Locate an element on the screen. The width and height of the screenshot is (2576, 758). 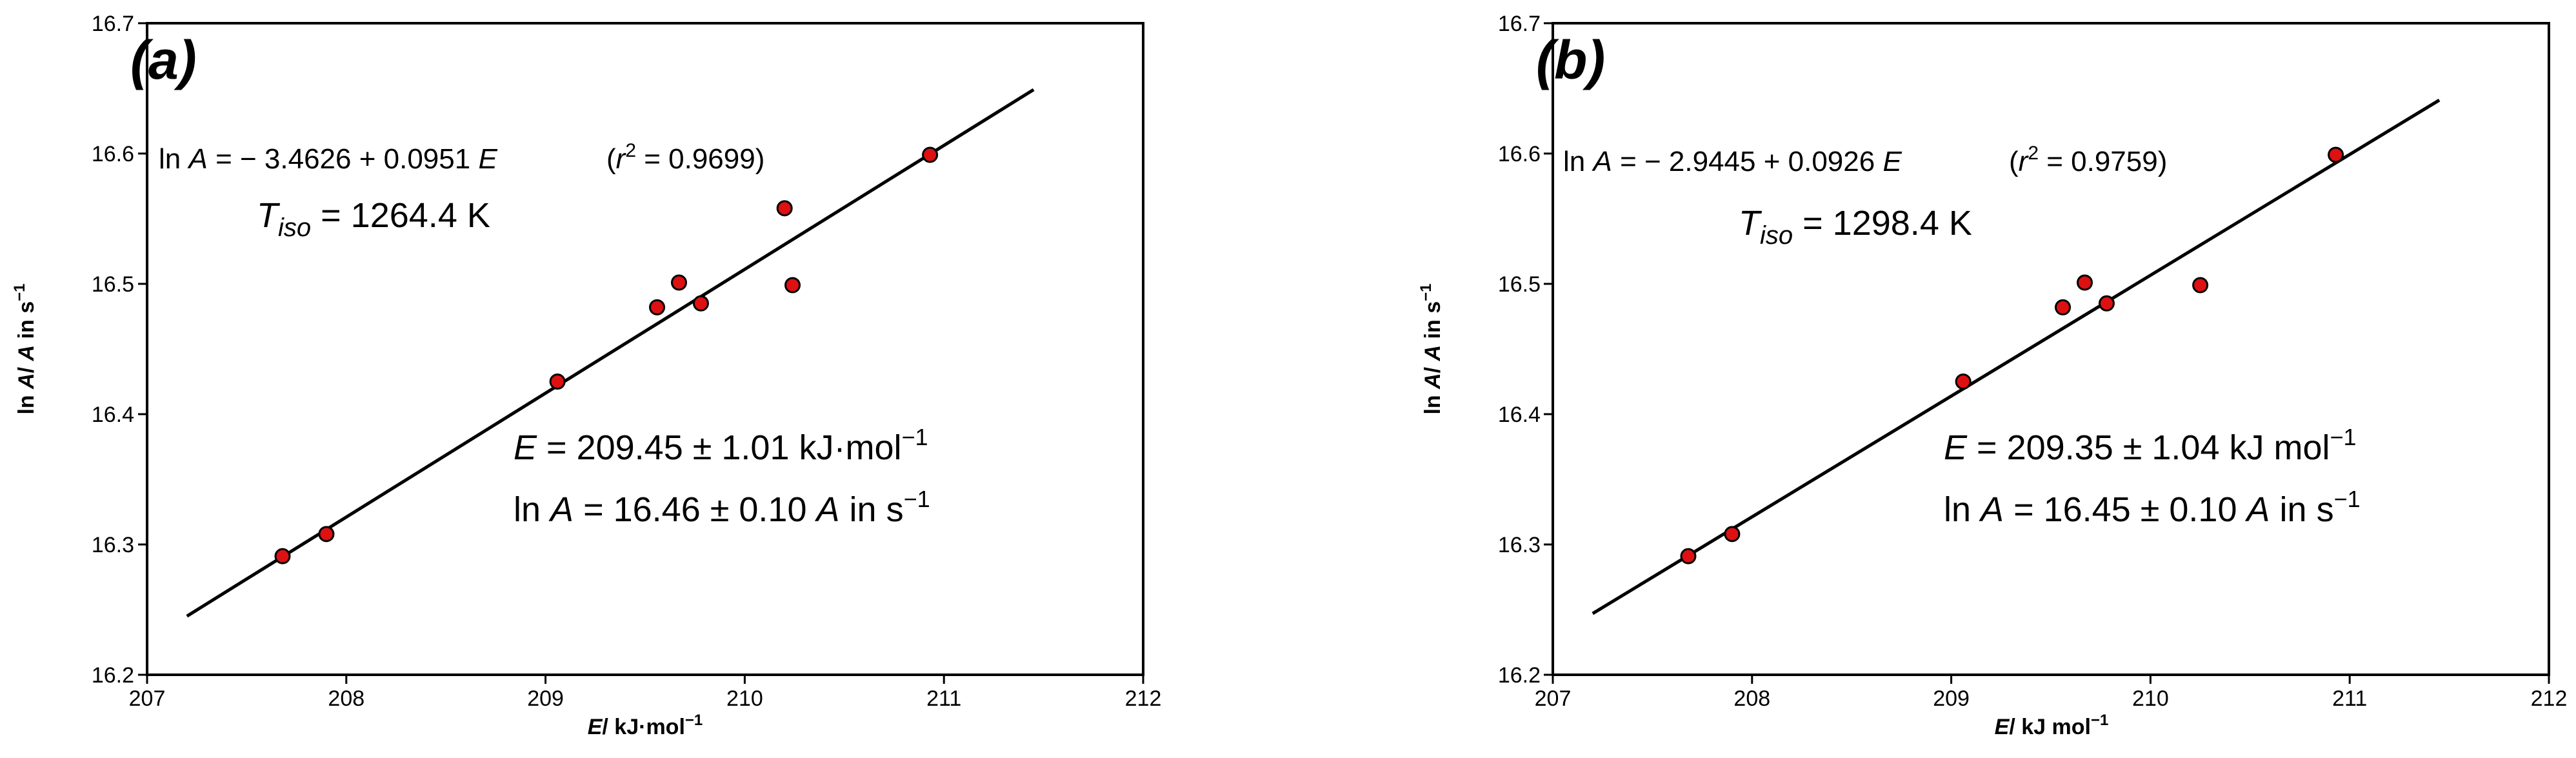
energy-value: = 209.45 ± 1.01 kJ·mol is located at coordinates (719, 447).